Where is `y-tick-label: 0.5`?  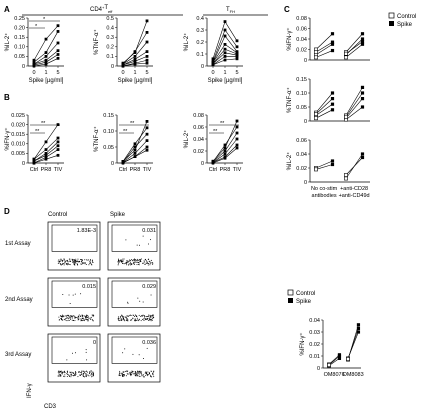 y-tick-label: 0.5 is located at coordinates (110, 19).